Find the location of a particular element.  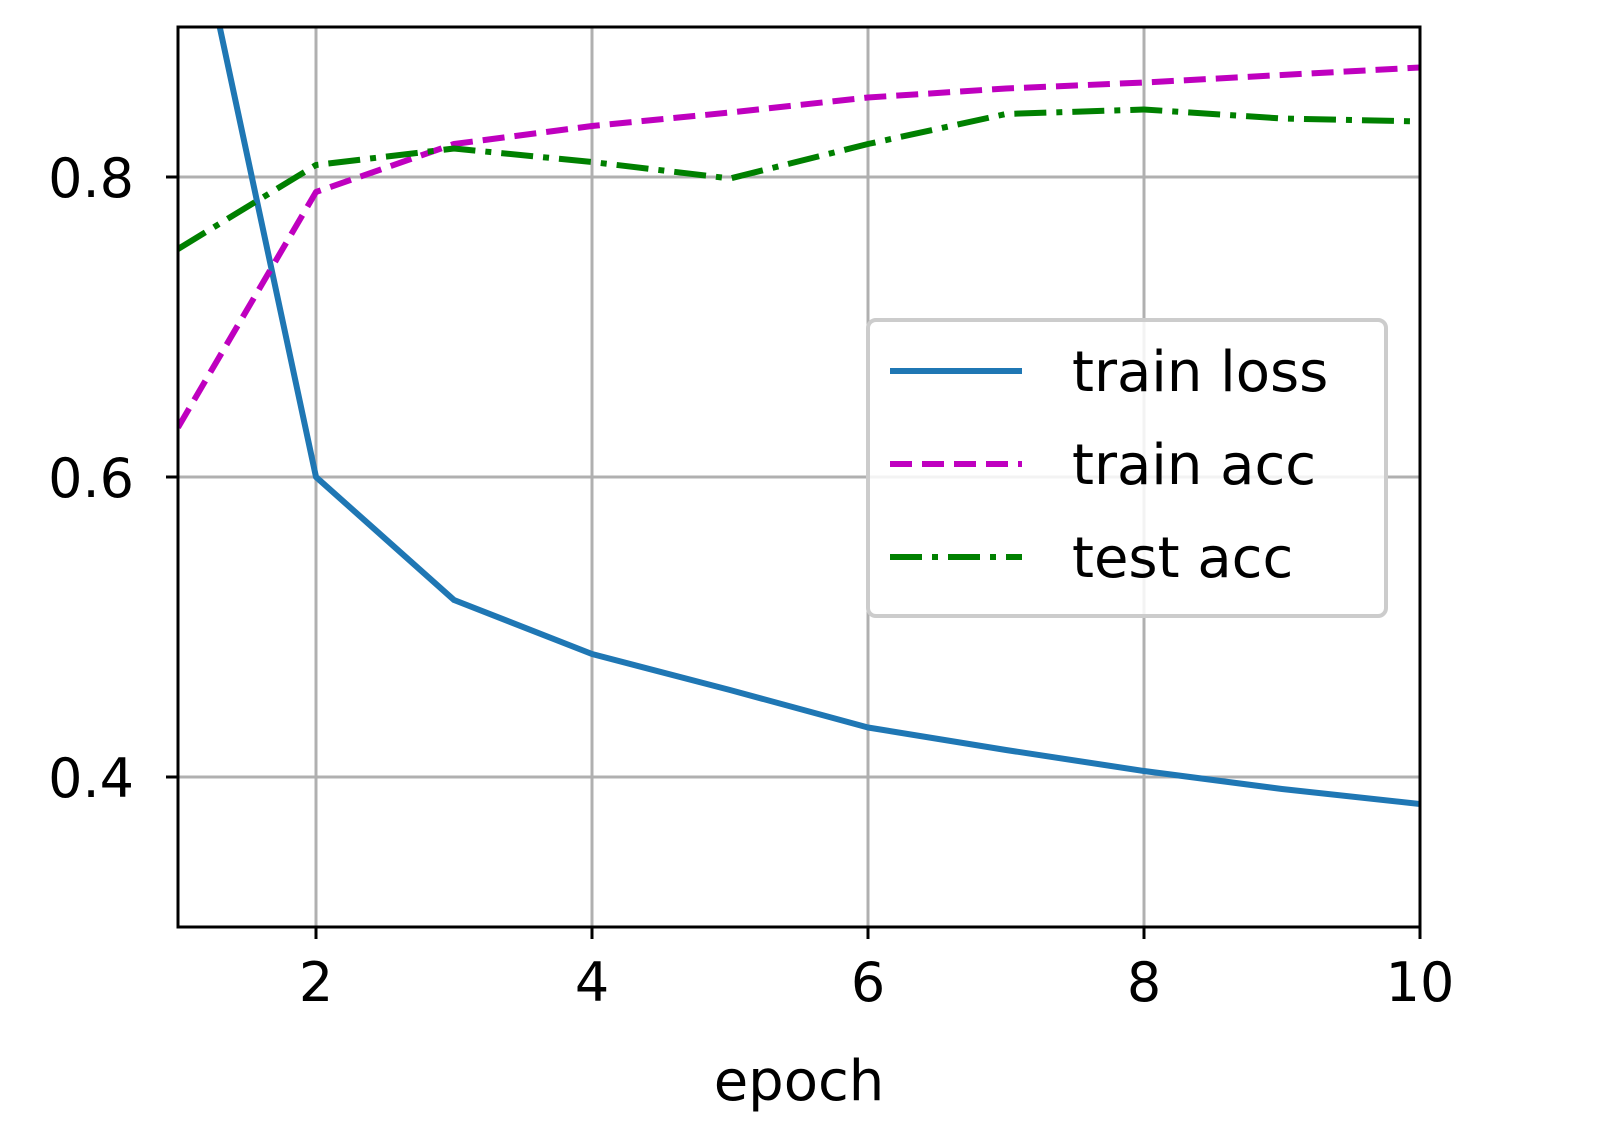

legend: train loss train acc test acc is located at coordinates (1127, 468).